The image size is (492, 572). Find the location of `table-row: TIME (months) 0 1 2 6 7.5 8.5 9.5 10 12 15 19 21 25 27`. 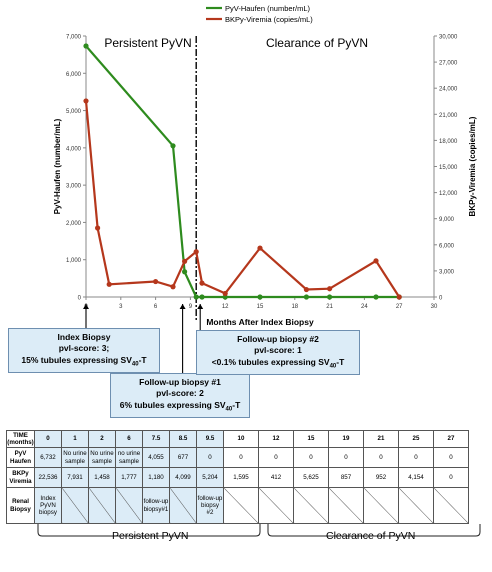

table-row: TIME (months) 0 1 2 6 7.5 8.5 9.5 10 12 15 19 21 25 27 is located at coordinates (237, 439).